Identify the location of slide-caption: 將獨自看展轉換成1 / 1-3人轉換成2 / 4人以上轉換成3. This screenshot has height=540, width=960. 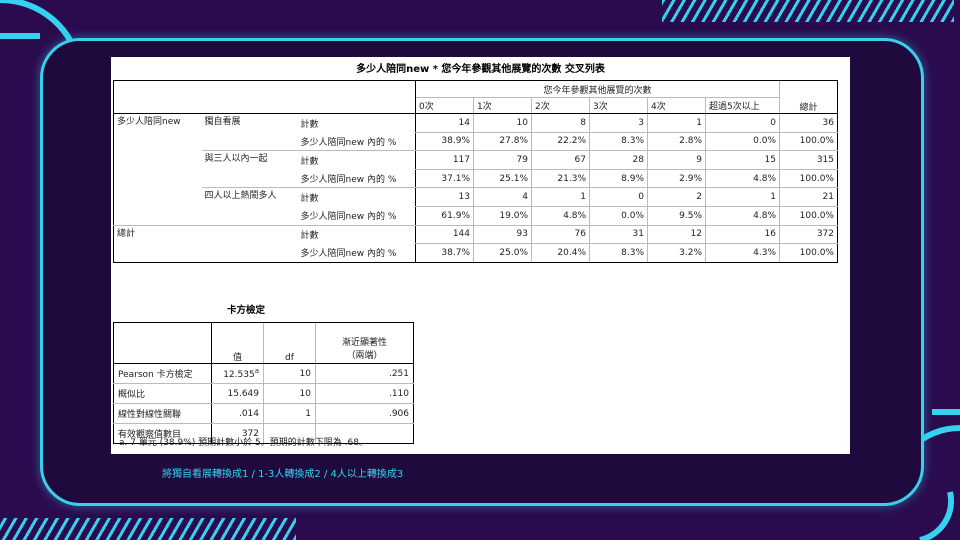
(283, 474).